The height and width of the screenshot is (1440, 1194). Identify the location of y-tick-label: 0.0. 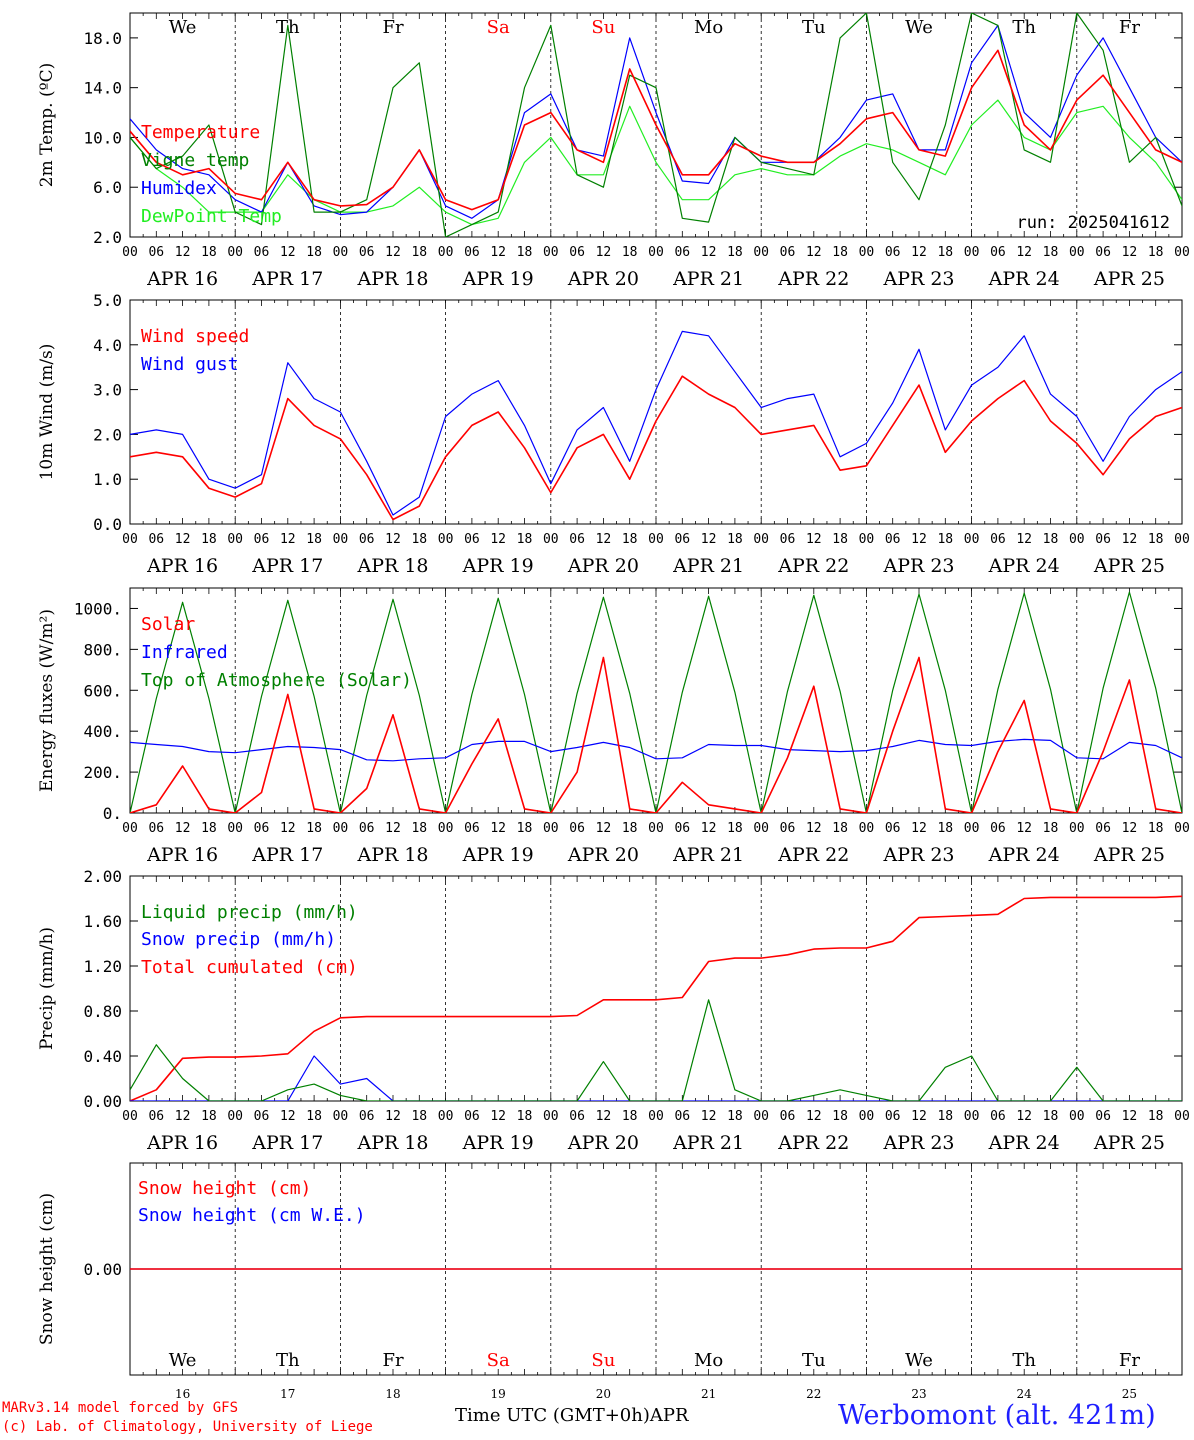
(107, 524).